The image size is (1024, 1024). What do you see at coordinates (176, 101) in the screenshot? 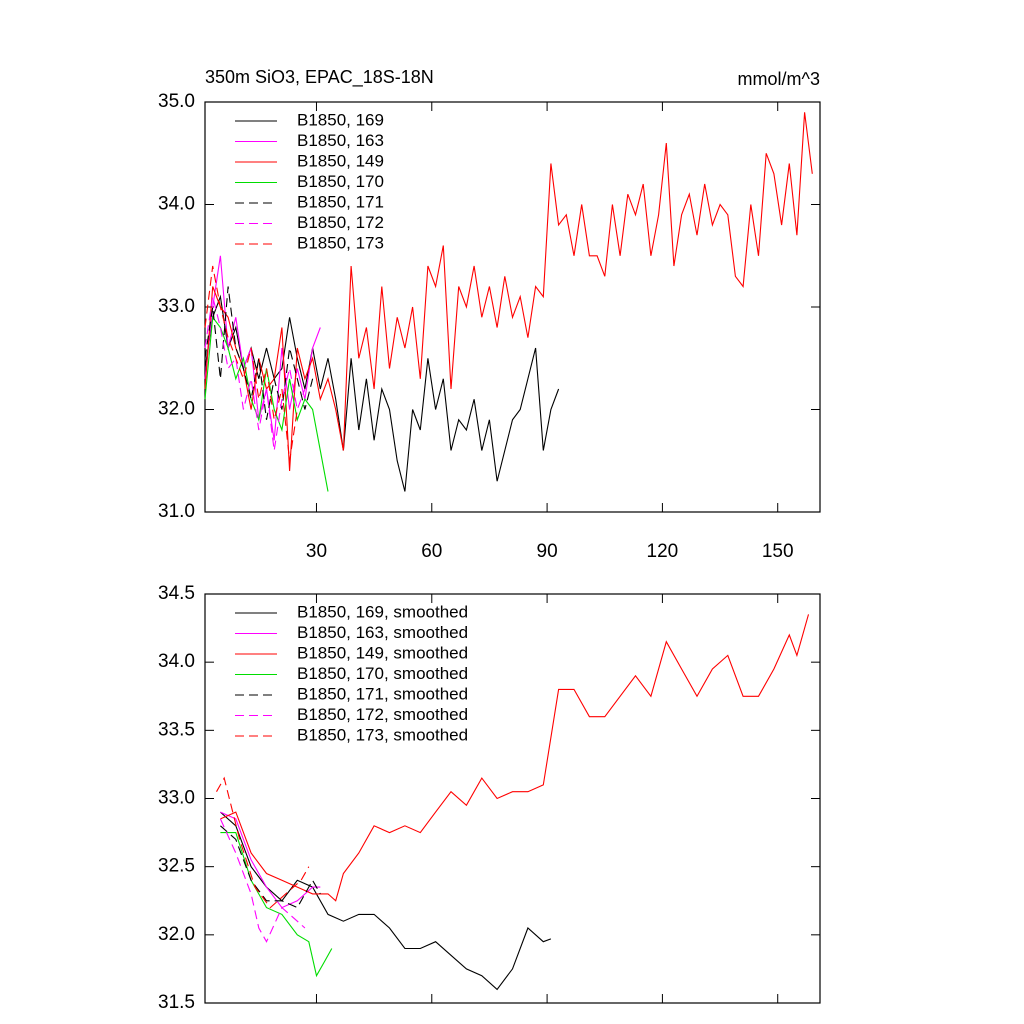
I see `y-tick-label: 35.0` at bounding box center [176, 101].